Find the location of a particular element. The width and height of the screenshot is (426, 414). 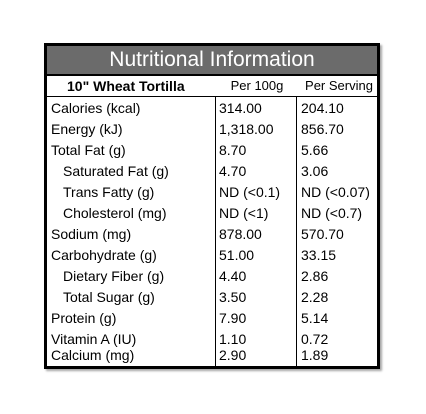

value-per-100g: 1,318.00 is located at coordinates (246, 129).